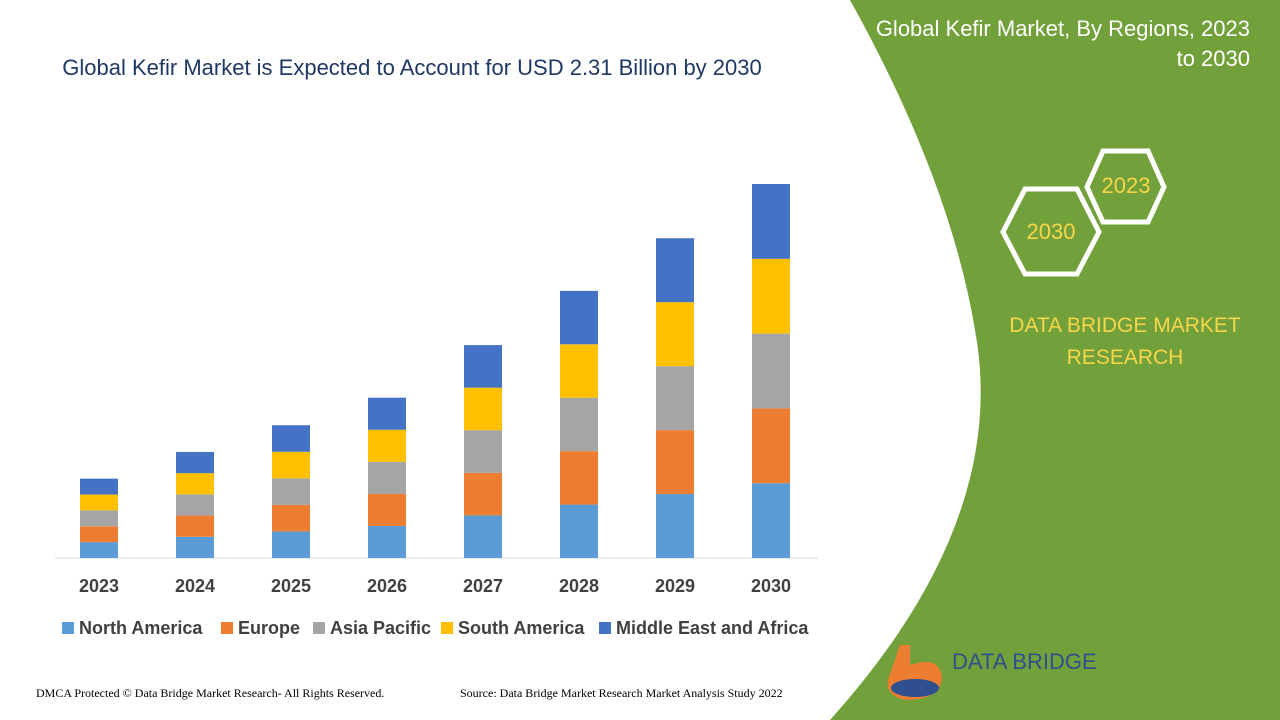  What do you see at coordinates (771, 586) in the screenshot?
I see `x-tick-label: 2030` at bounding box center [771, 586].